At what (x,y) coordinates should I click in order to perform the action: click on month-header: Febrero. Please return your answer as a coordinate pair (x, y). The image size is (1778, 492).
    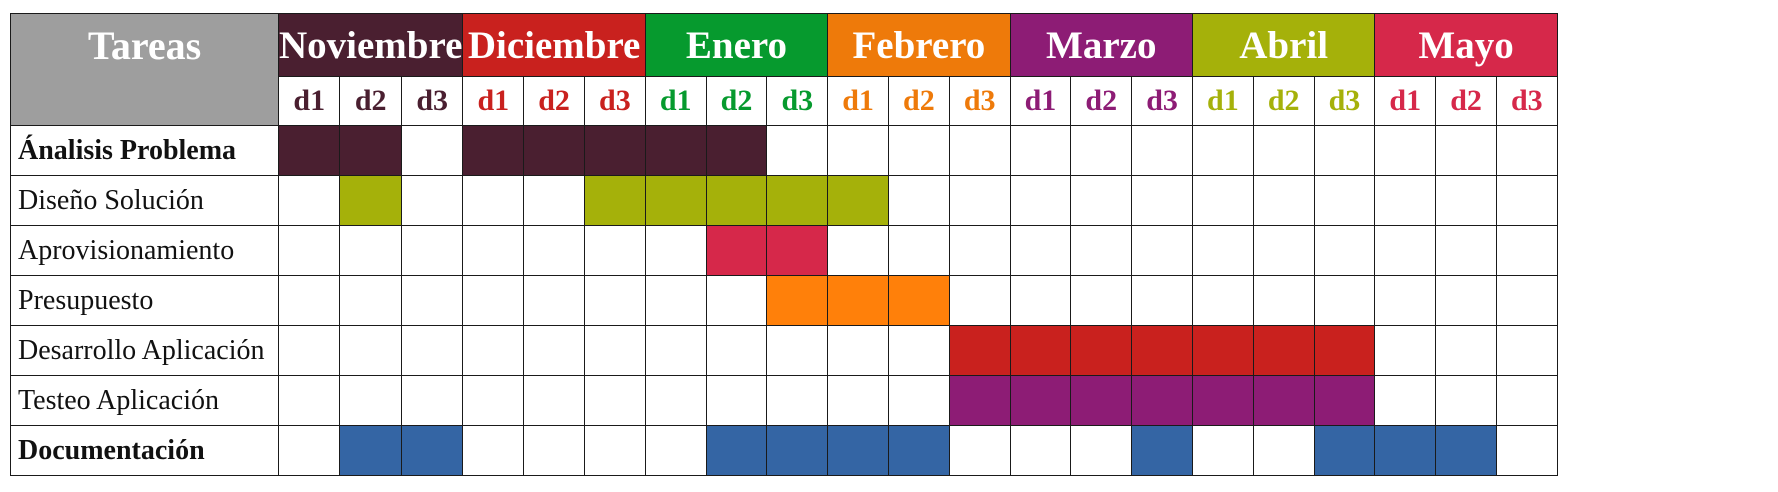
    Looking at the image, I should click on (919, 45).